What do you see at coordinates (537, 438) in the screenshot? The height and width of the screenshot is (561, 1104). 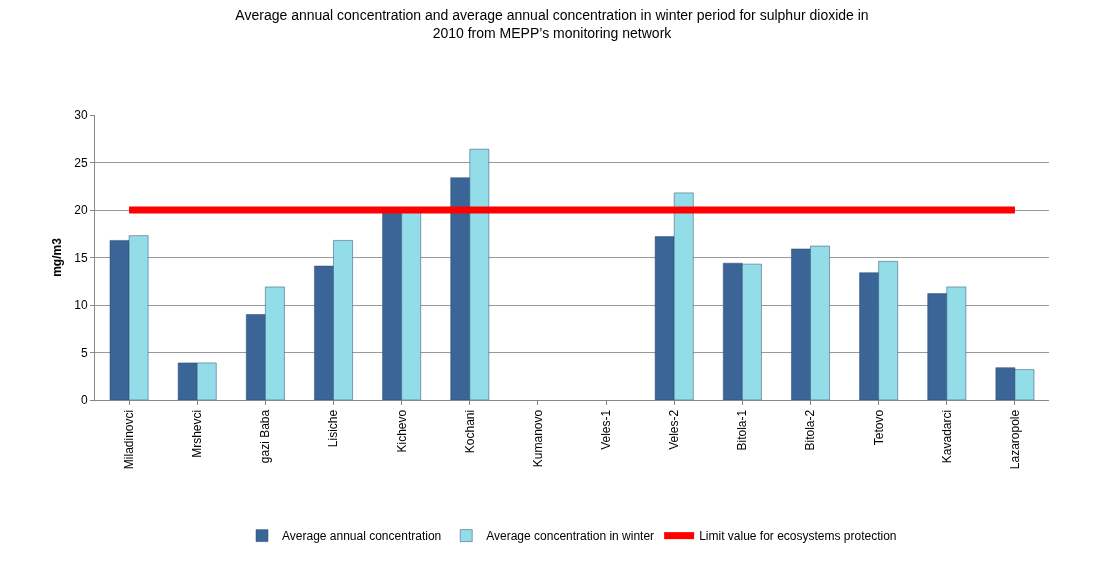 I see `x-tick-label: Kumanovo` at bounding box center [537, 438].